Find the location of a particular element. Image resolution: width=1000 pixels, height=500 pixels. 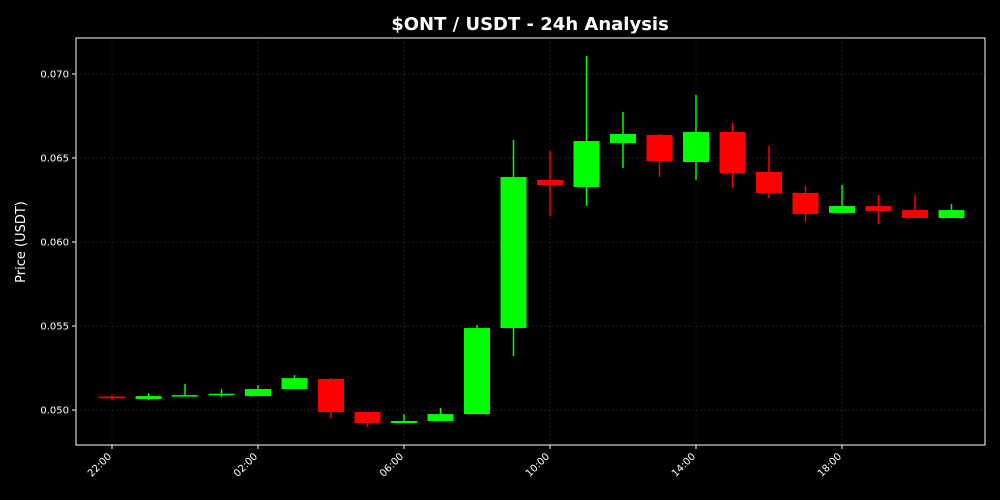

x-tick-label: 06:00 is located at coordinates (392, 465).